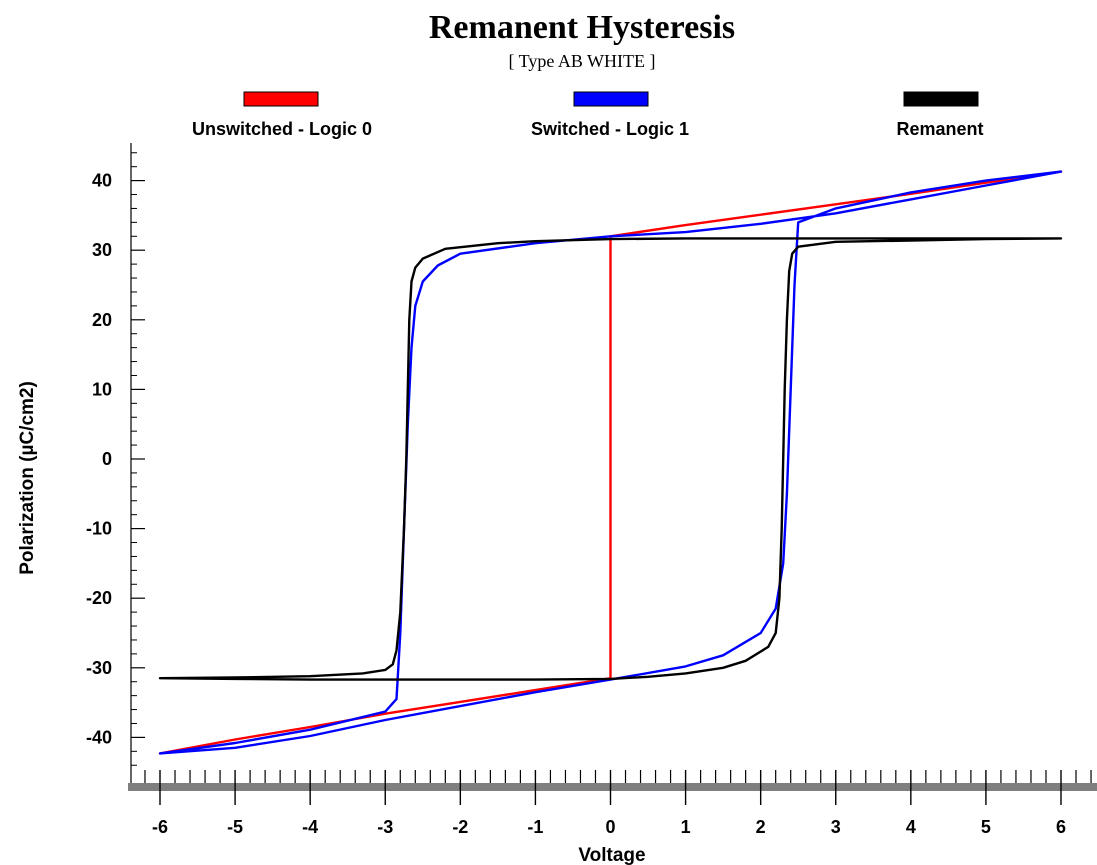 The height and width of the screenshot is (865, 1097). I want to click on y-tick-label: -20, so click(99, 598).